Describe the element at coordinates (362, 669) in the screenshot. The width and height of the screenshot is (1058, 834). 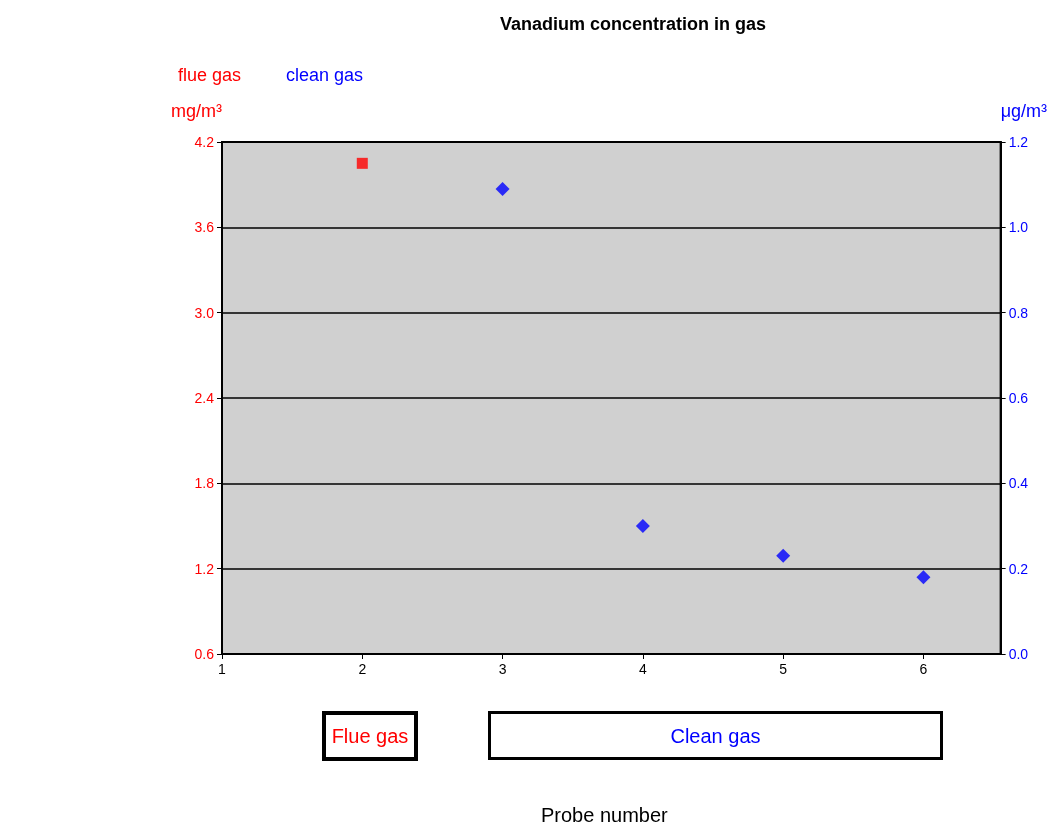
I see `x-tick-label: 2` at that location.